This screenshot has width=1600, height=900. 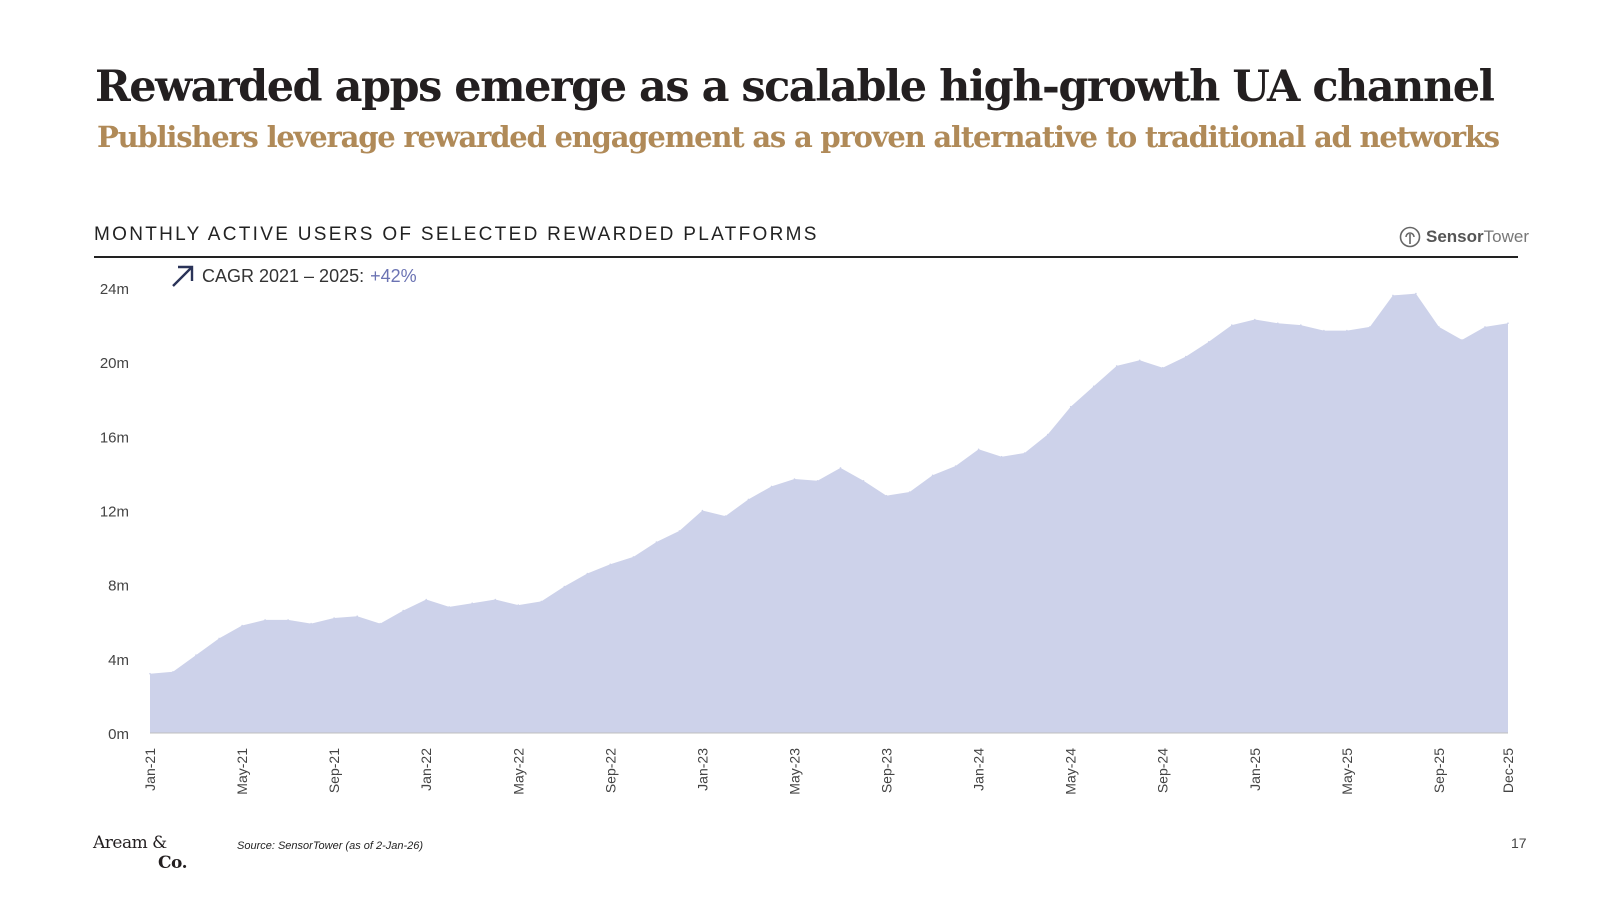 I want to click on brand-name-part2: Tower, so click(x=1506, y=236).